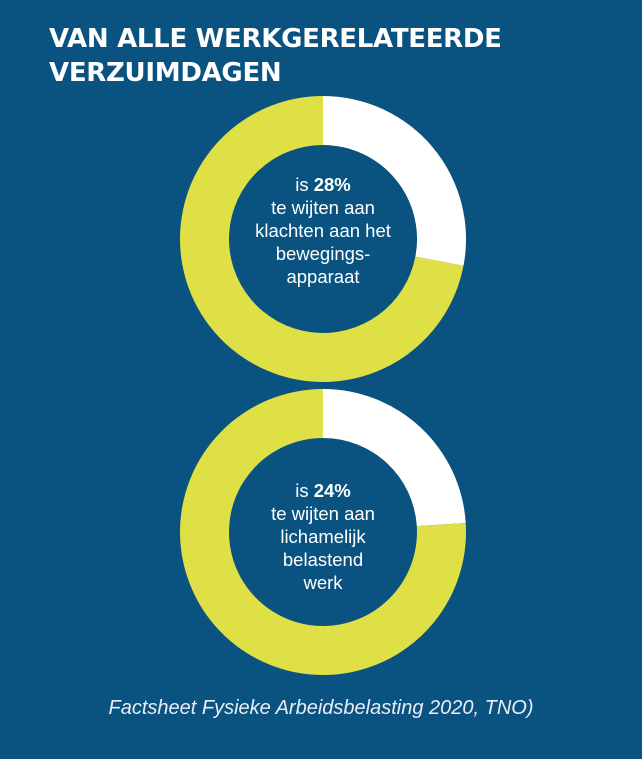 This screenshot has width=642, height=759. Describe the element at coordinates (165, 73) in the screenshot. I see `title-line-2: VERZUIMDAGEN` at that location.